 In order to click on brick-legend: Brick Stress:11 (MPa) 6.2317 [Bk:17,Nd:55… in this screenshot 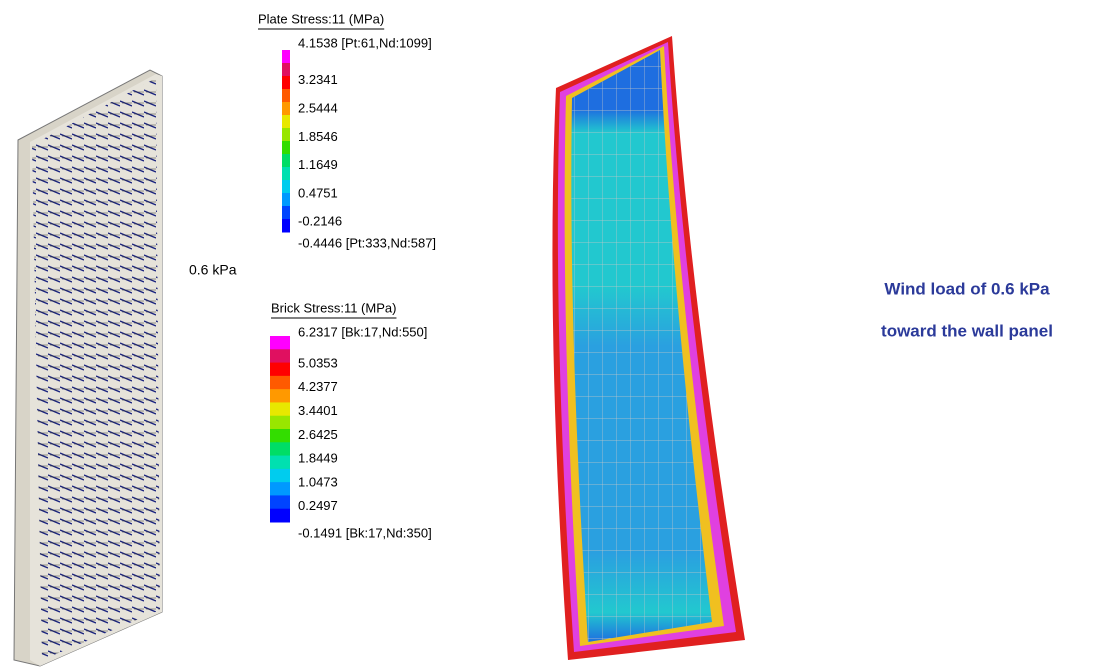, I will do `click(351, 420)`.